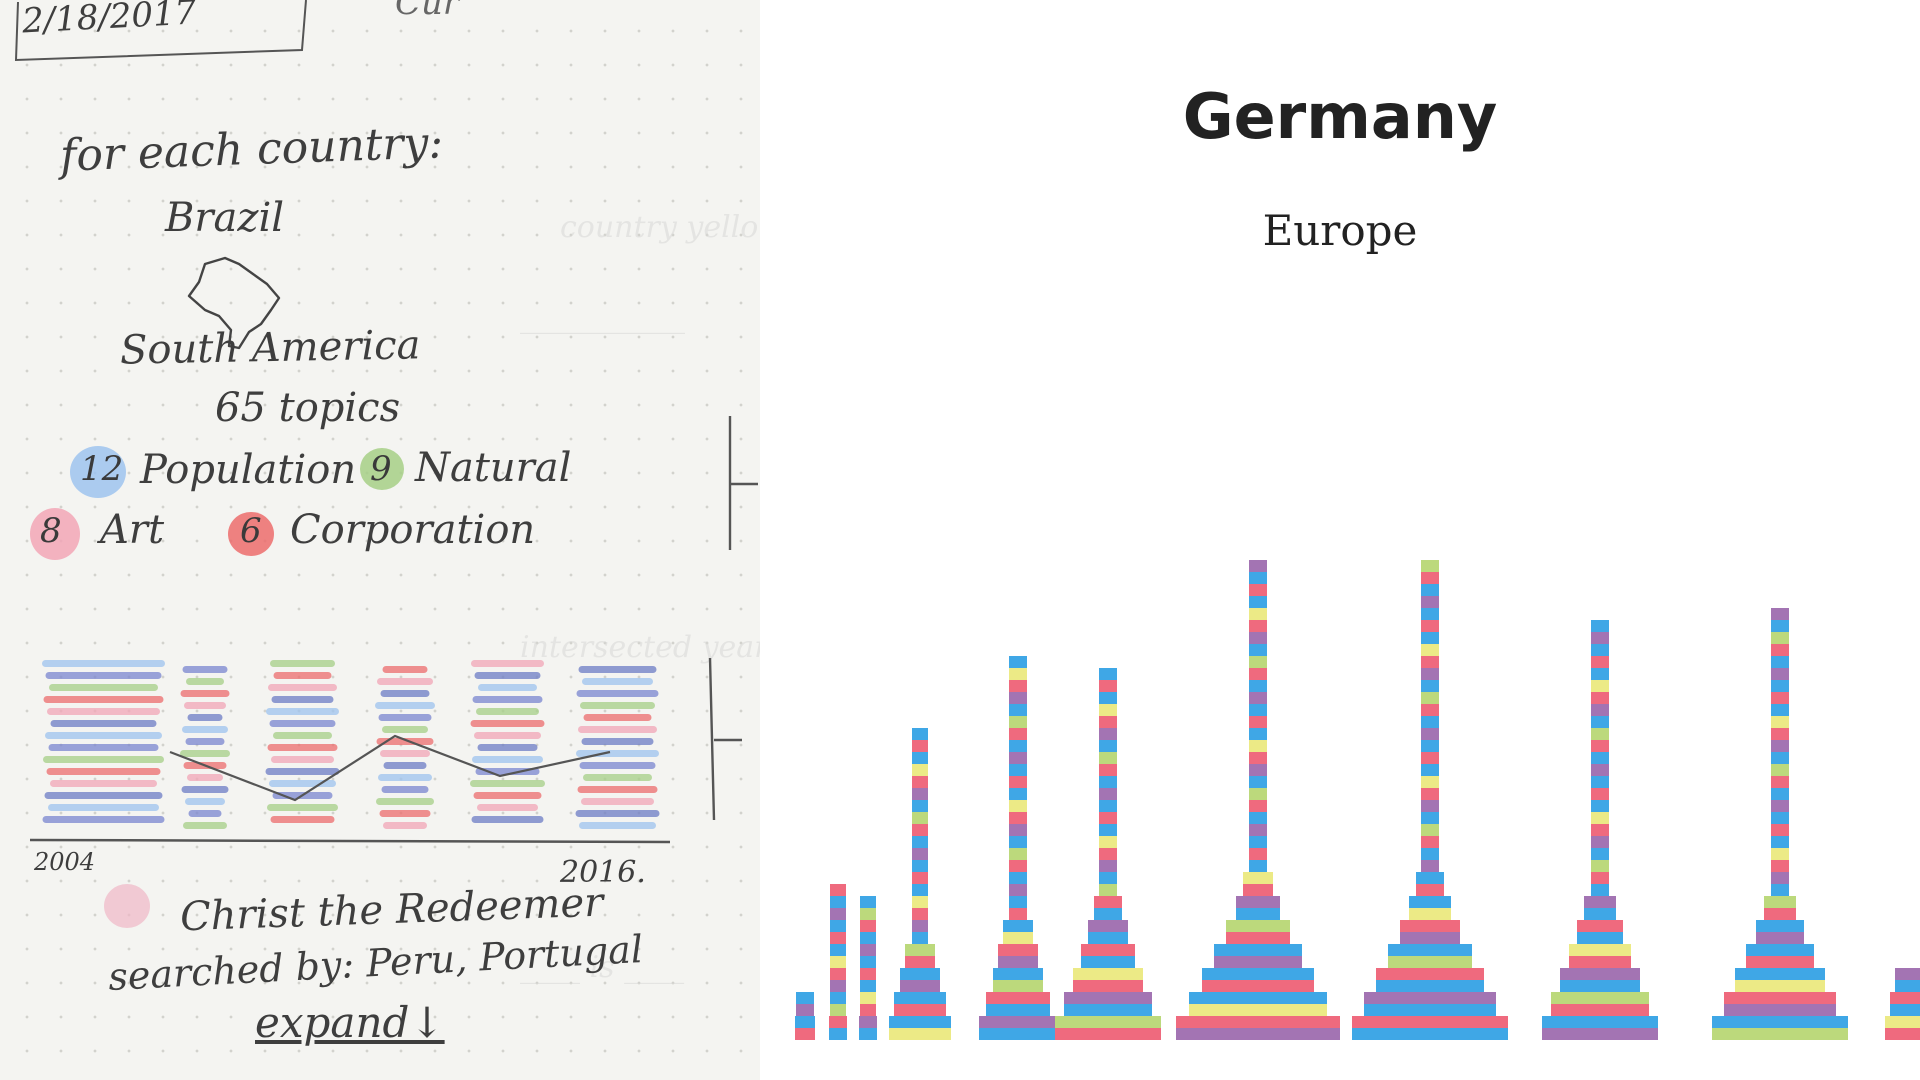 This screenshot has height=1080, width=1920. Describe the element at coordinates (382, 469) in the screenshot. I see `natural-dot-icon` at that location.